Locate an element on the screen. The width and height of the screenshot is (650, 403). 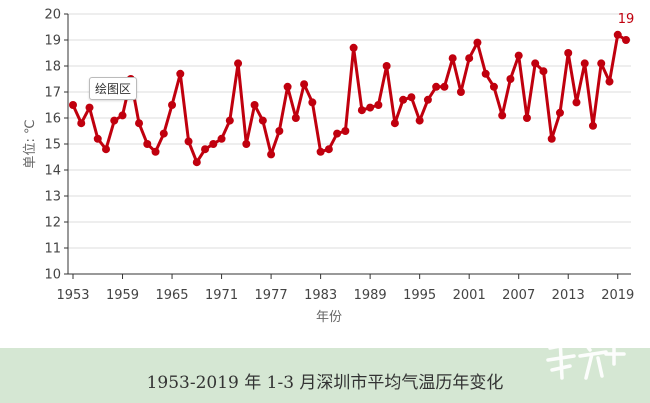
chart-caption: 1953-2019 年 1-3 月深圳市平均气温历年变化 is located at coordinates (325, 383).